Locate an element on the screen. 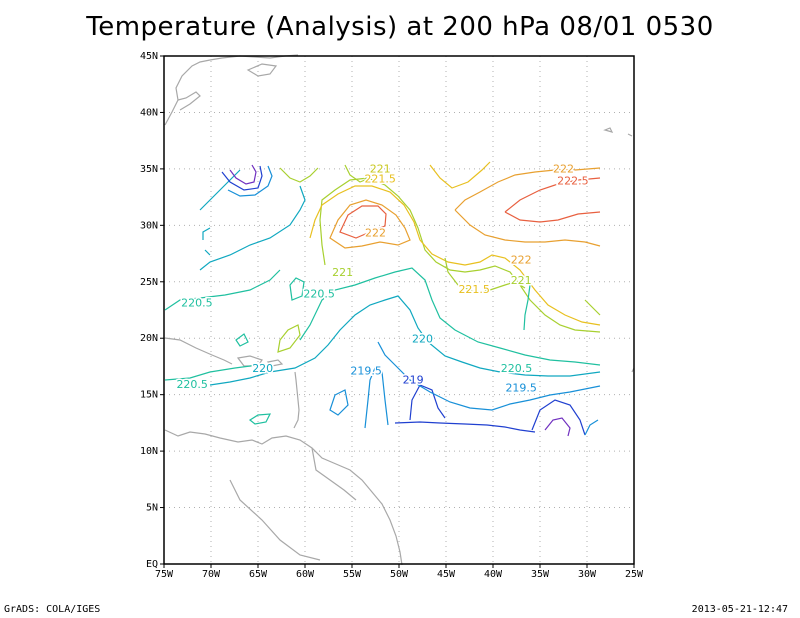 This screenshot has height=618, width=800. y-tick-label: 5N is located at coordinates (152, 508).